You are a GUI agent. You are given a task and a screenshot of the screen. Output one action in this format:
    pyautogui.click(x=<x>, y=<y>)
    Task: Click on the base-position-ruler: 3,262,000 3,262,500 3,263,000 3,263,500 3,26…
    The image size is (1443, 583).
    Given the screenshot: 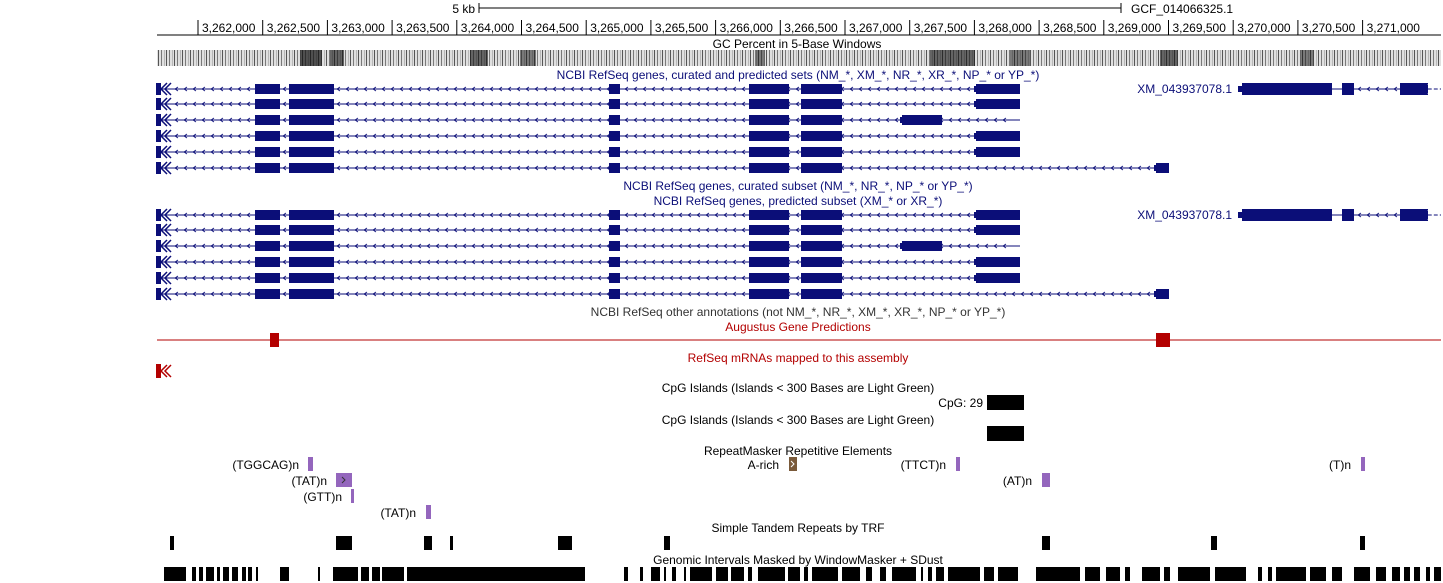 What is the action you would take?
    pyautogui.click(x=799, y=28)
    